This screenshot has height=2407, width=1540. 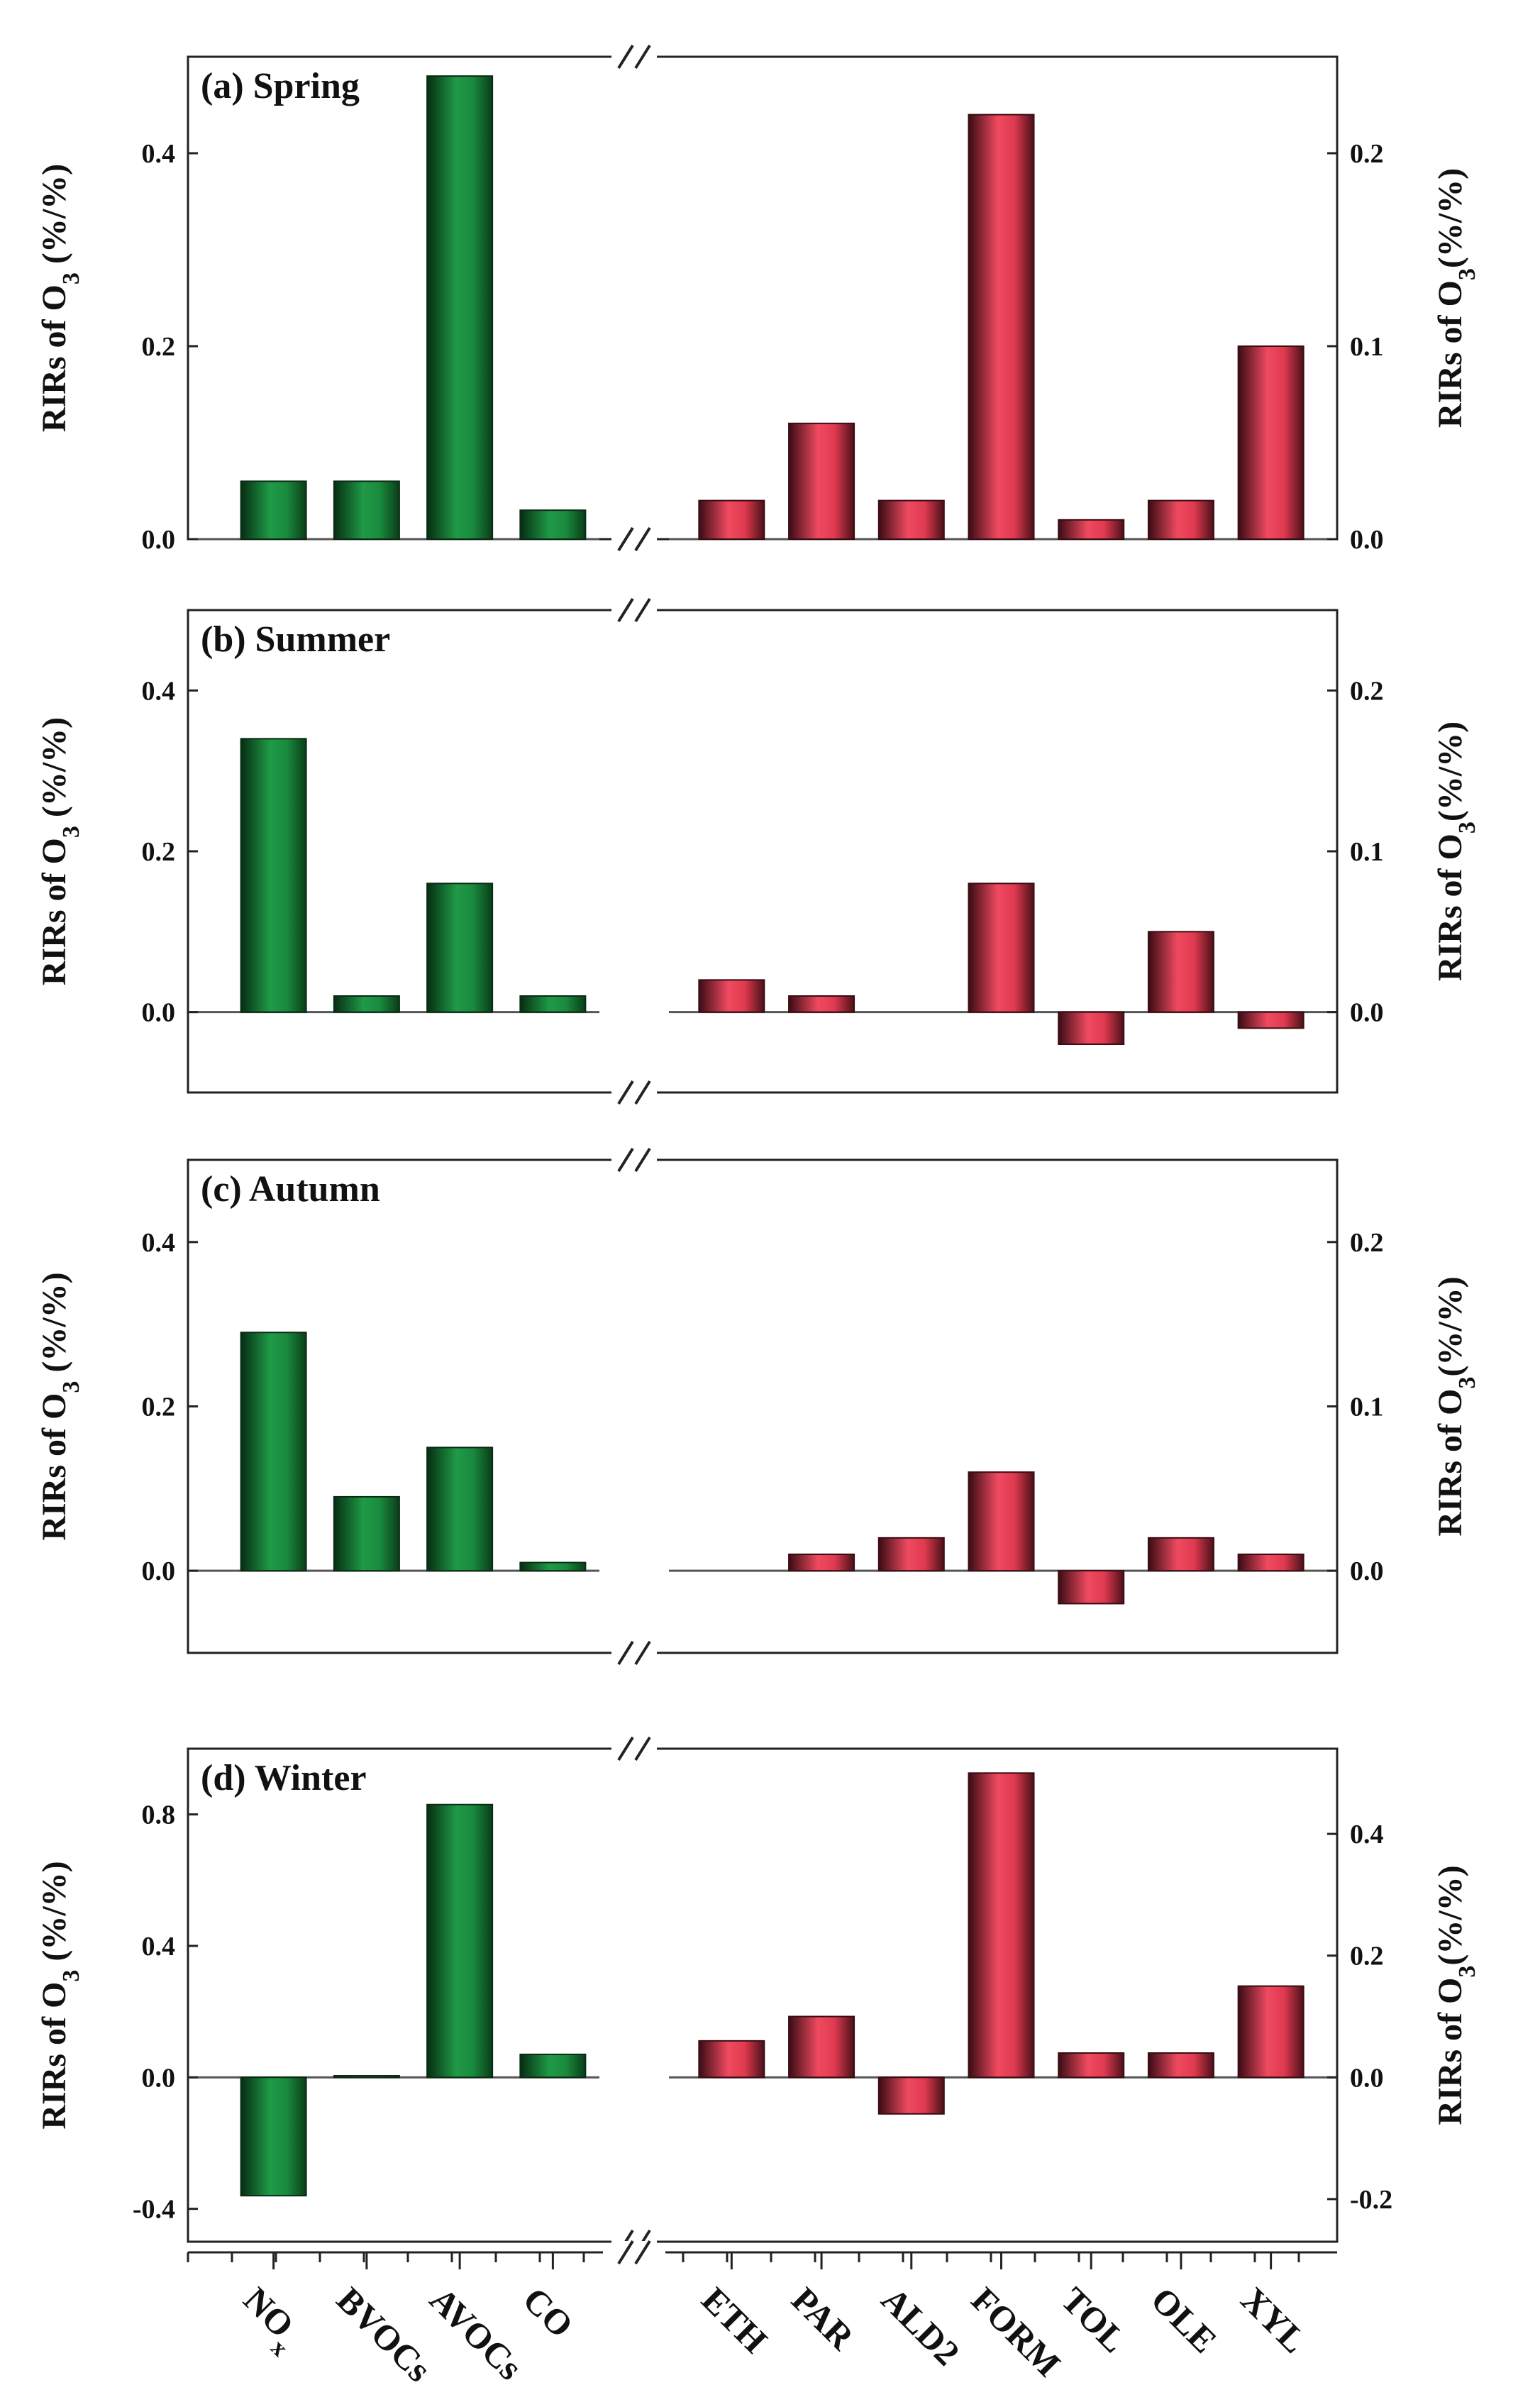 What do you see at coordinates (1367, 1834) in the screenshot?
I see `right-tick-label: 0.4` at bounding box center [1367, 1834].